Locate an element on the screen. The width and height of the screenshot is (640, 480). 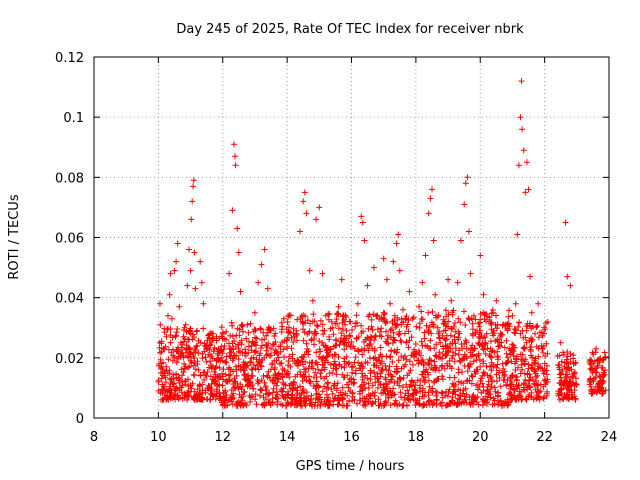
x-tick-label: 16 is located at coordinates (351, 437).